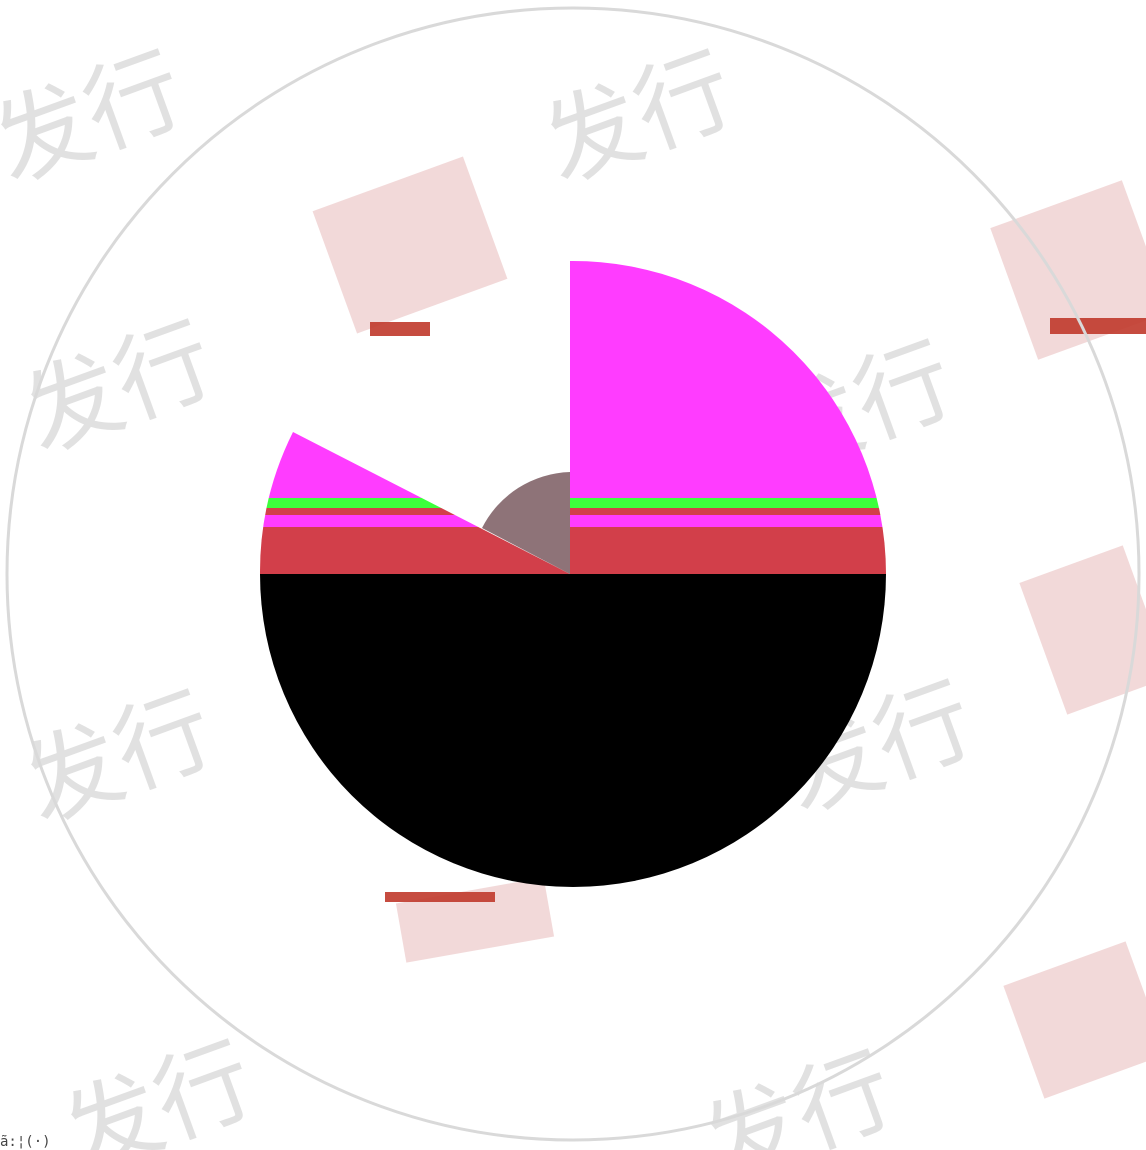  What do you see at coordinates (728, 511) in the screenshot?
I see `right-band-red-thin` at bounding box center [728, 511].